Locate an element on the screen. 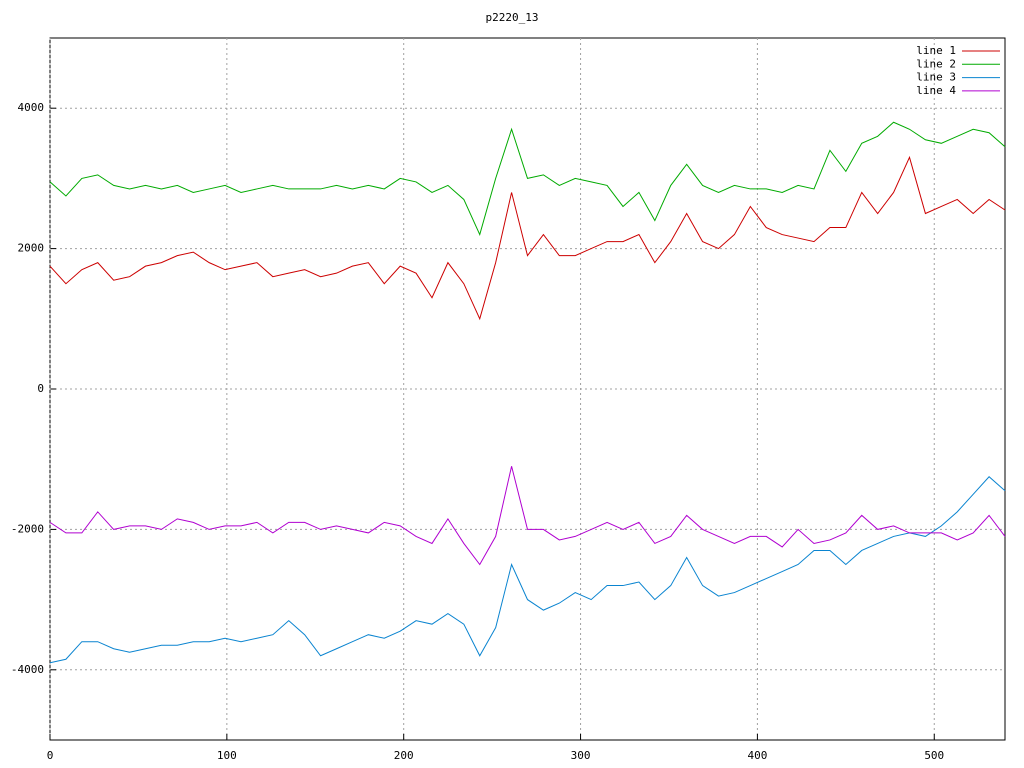  x-tick-label: 0 is located at coordinates (50, 755).